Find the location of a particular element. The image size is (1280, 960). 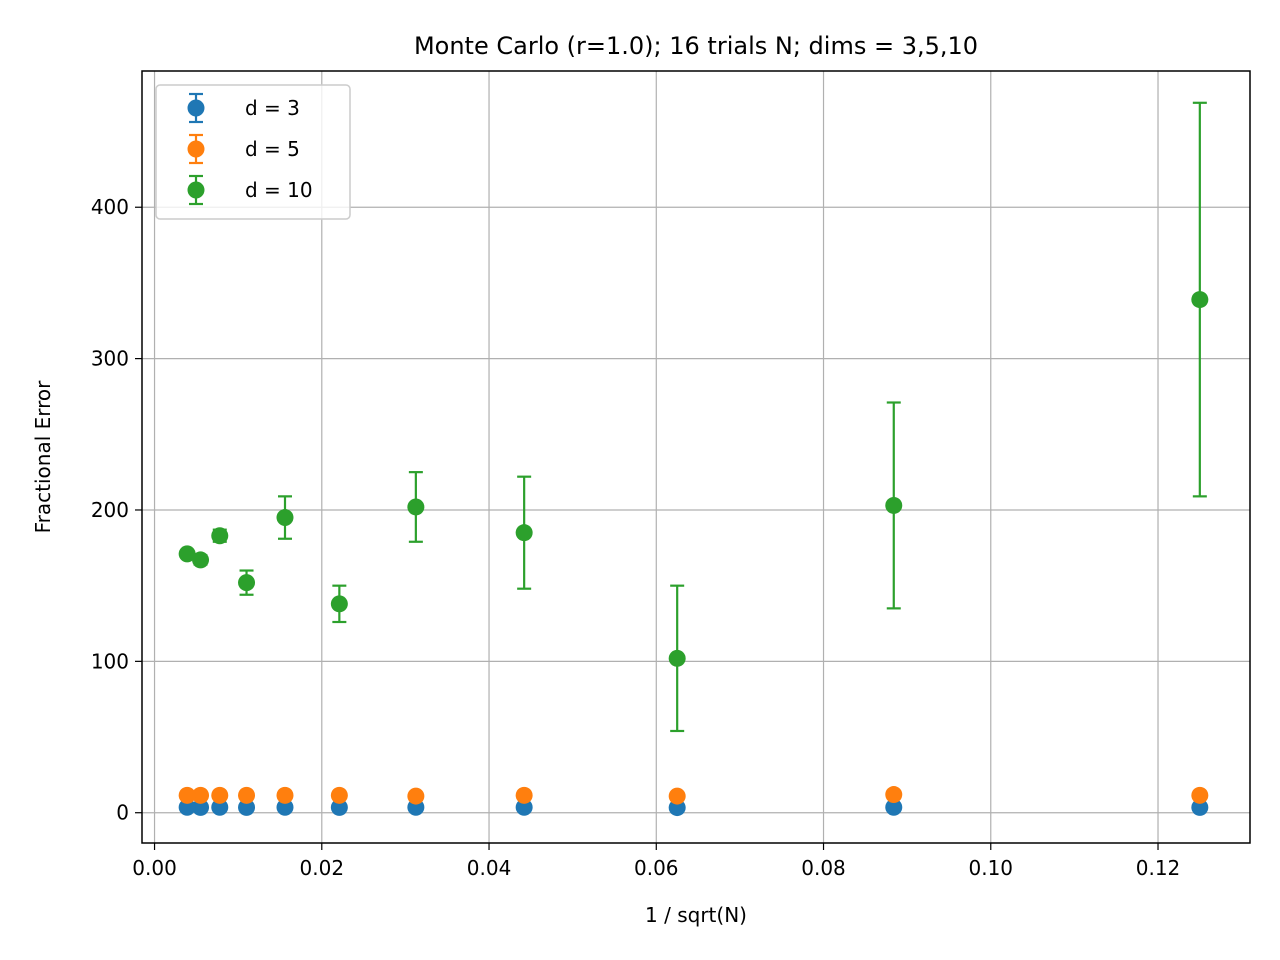

legend-box is located at coordinates (253, 152).